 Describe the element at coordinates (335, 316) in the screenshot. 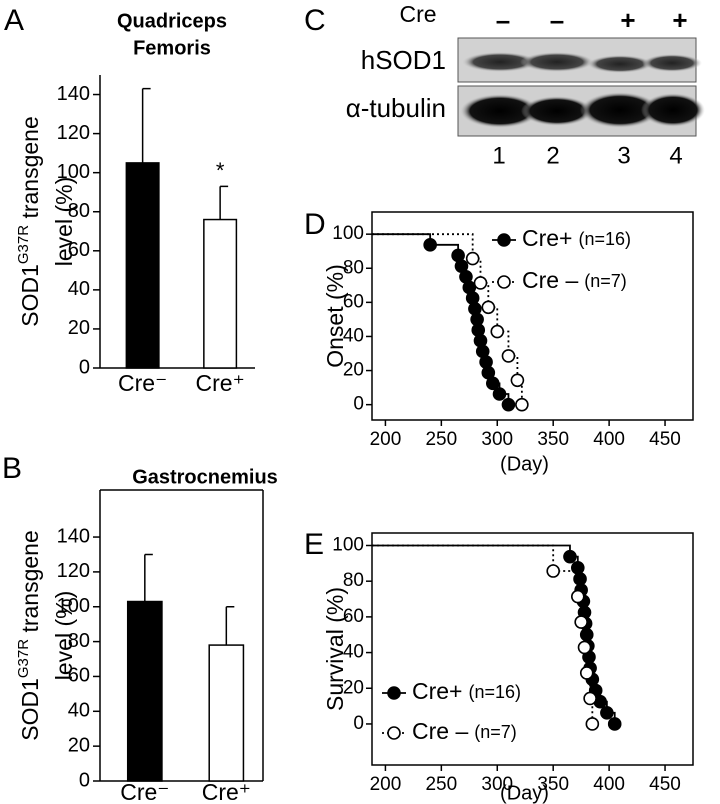

I see `y-axis-label: Onset (%)` at that location.